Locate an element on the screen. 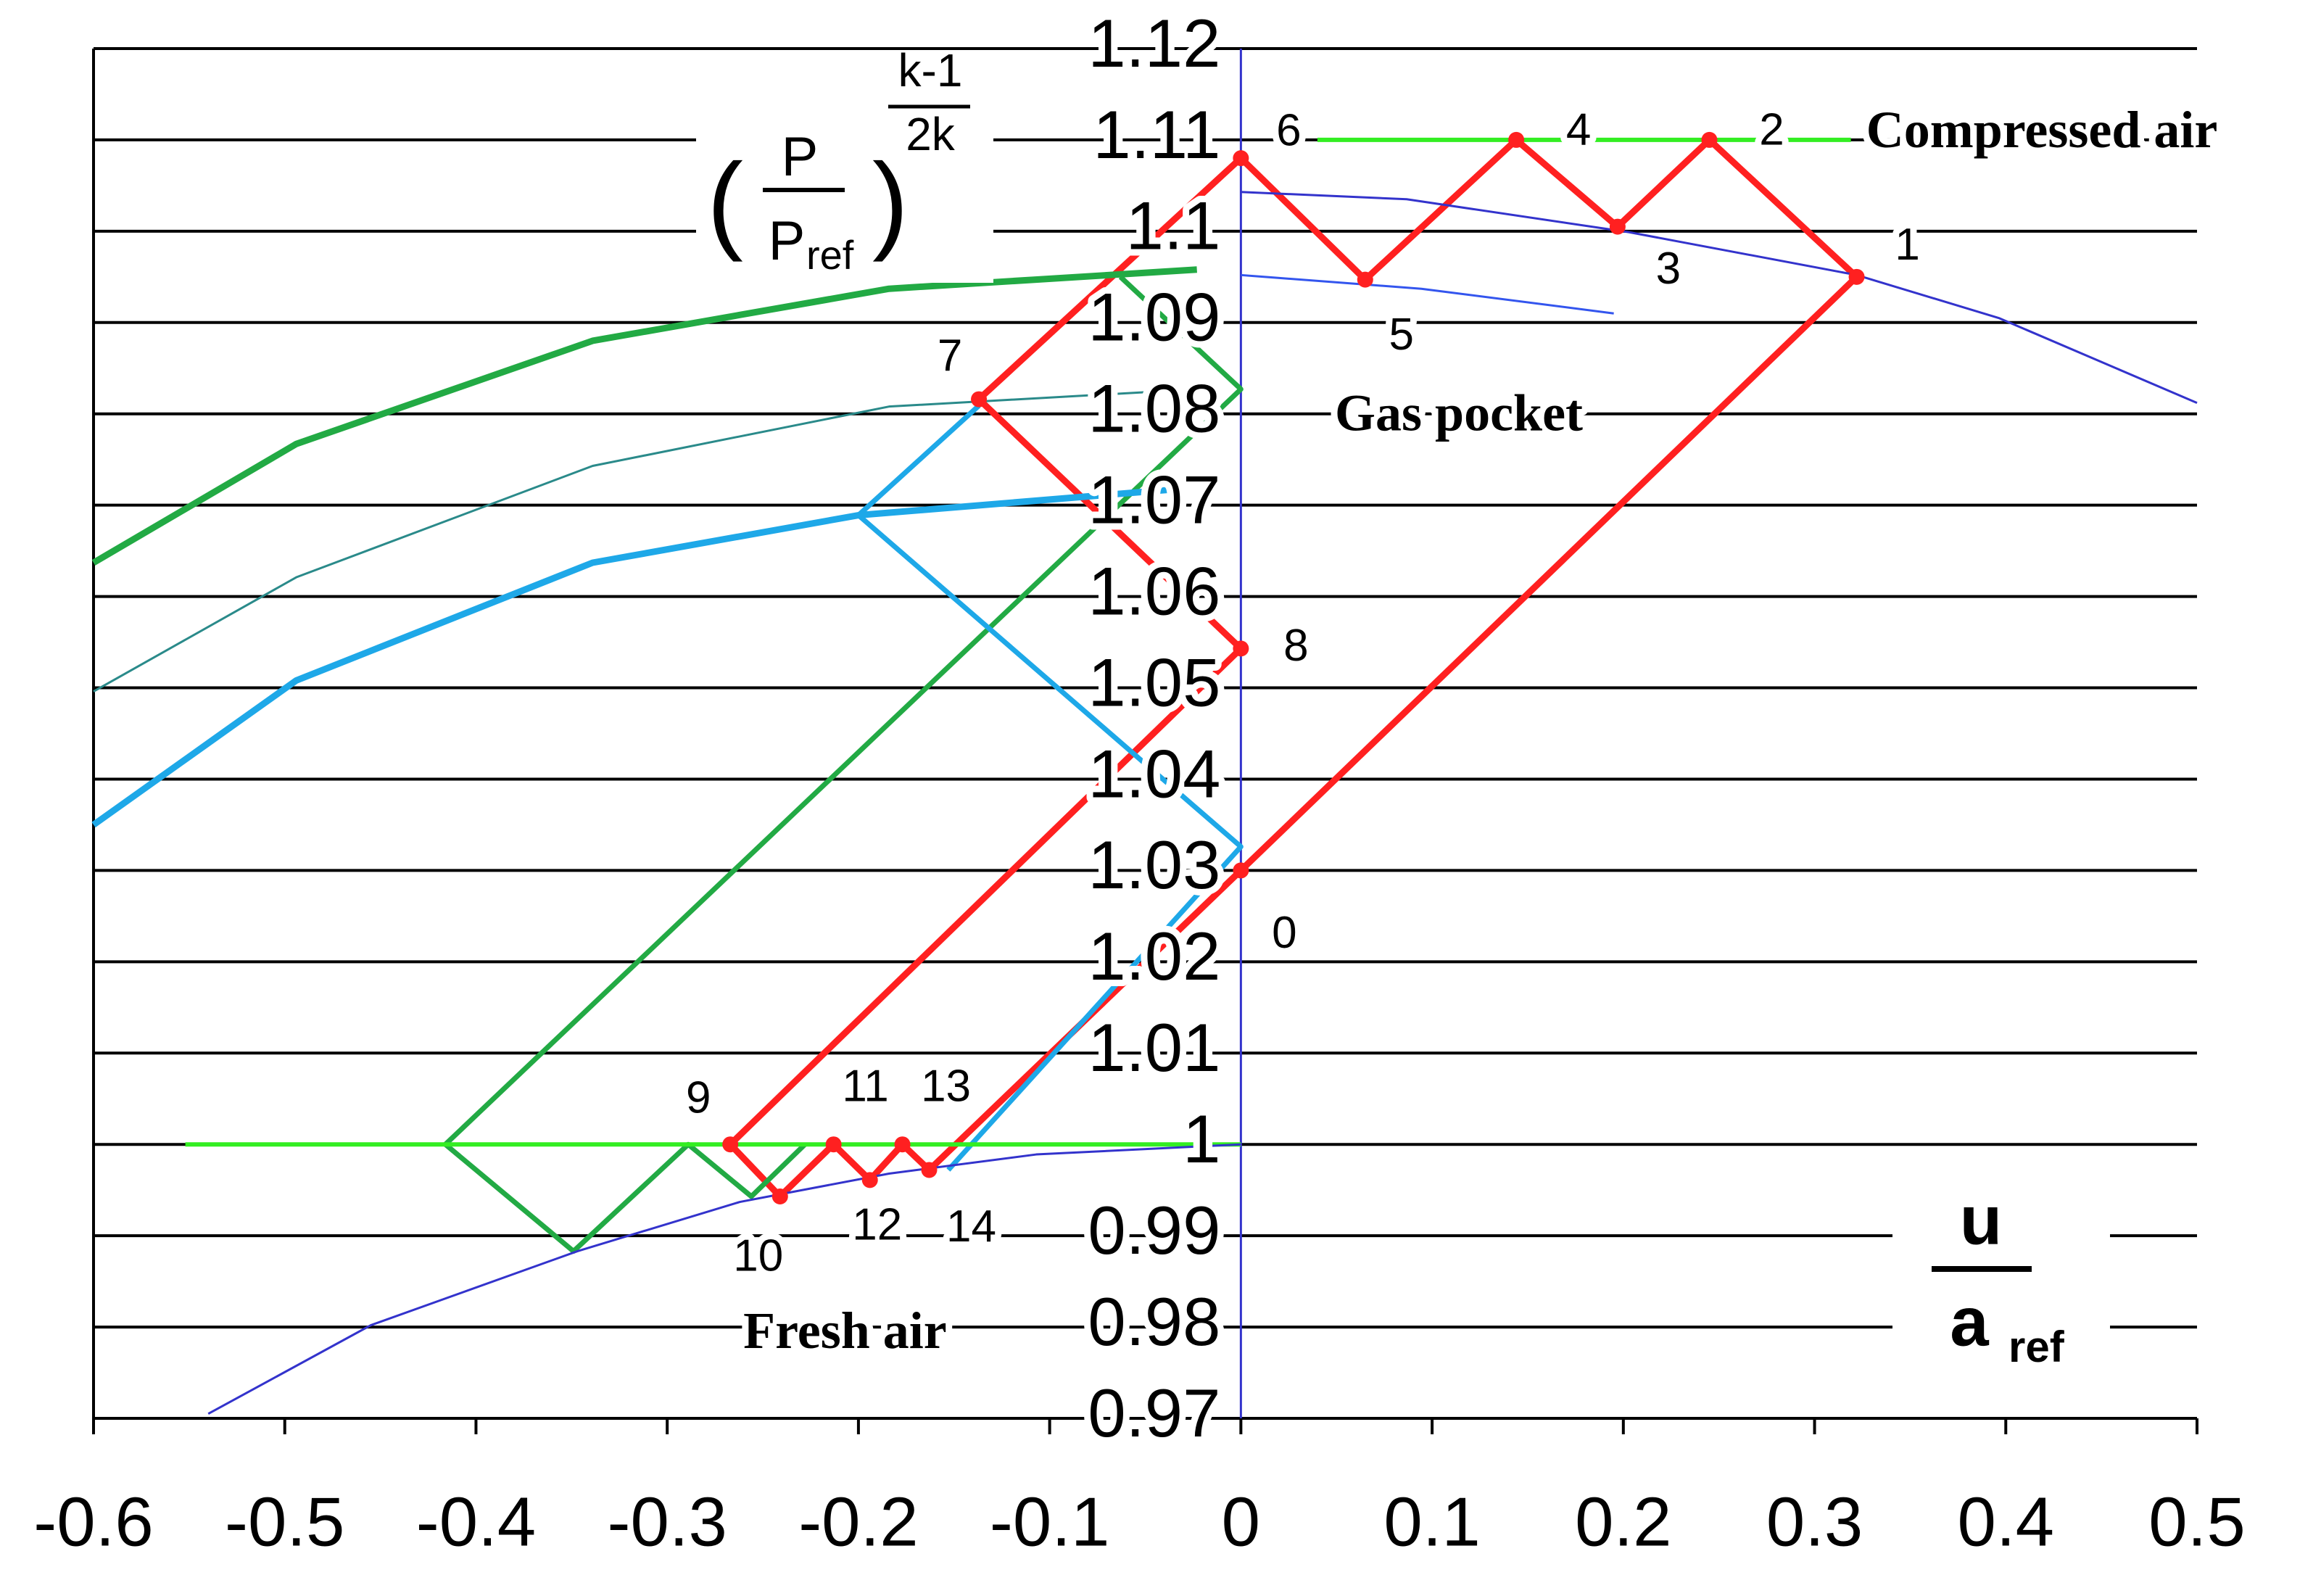 The height and width of the screenshot is (1596, 2321). annotation: Gas pocket is located at coordinates (1459, 413).